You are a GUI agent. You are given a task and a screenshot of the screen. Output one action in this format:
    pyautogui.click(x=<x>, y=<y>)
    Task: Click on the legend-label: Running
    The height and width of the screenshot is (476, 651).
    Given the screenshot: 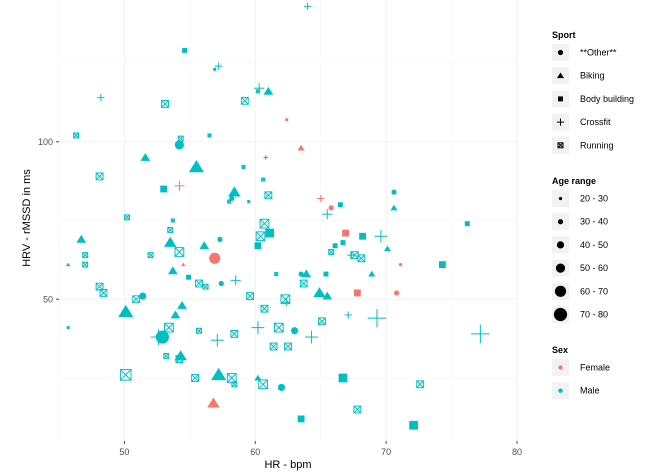 What is the action you would take?
    pyautogui.click(x=597, y=145)
    